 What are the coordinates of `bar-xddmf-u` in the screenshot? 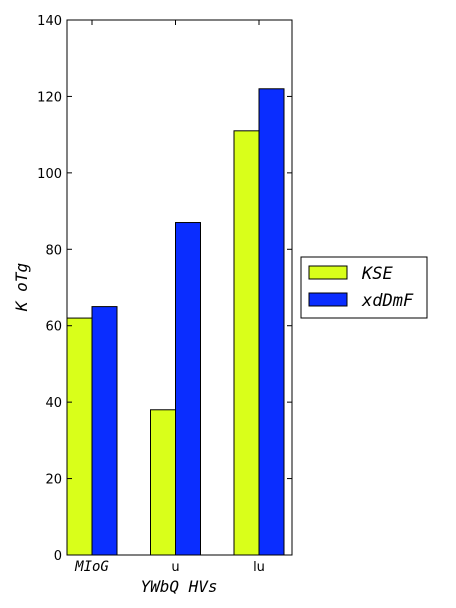 It's located at (188, 389).